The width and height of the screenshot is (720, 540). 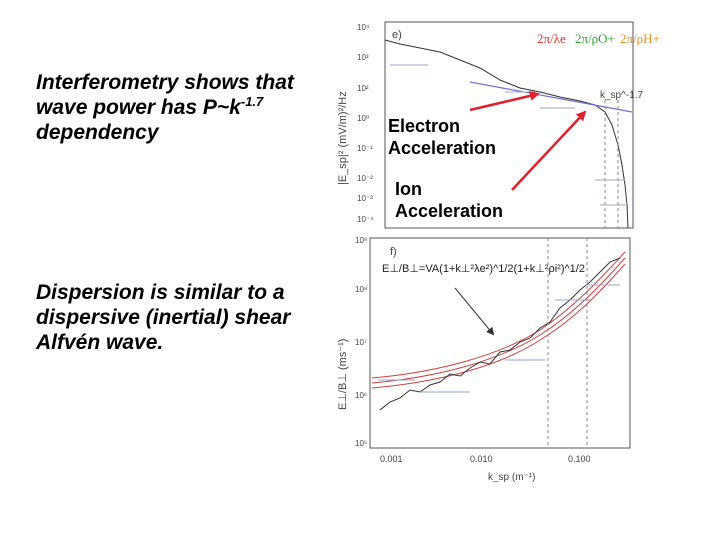 What do you see at coordinates (449, 211) in the screenshot?
I see `ion-label-line: Acceleration` at bounding box center [449, 211].